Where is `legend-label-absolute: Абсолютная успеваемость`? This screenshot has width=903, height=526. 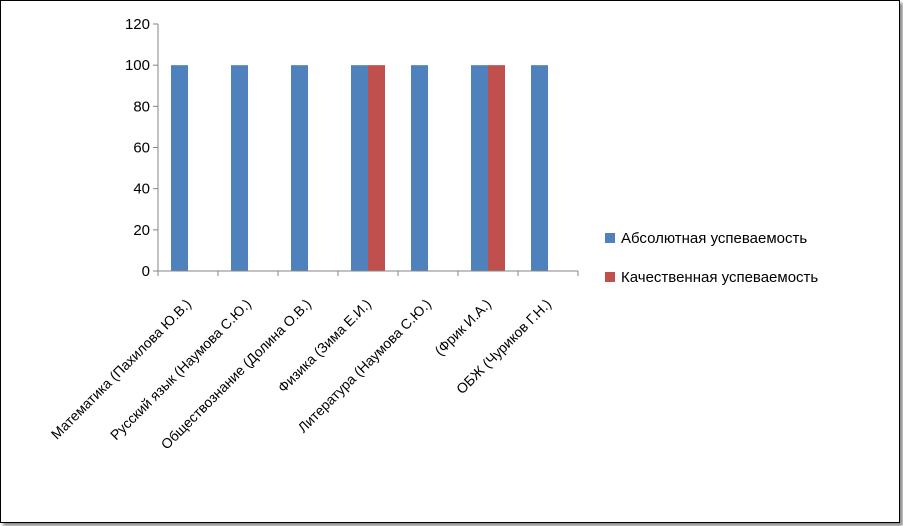
legend-label-absolute: Абсолютная успеваемость is located at coordinates (714, 238).